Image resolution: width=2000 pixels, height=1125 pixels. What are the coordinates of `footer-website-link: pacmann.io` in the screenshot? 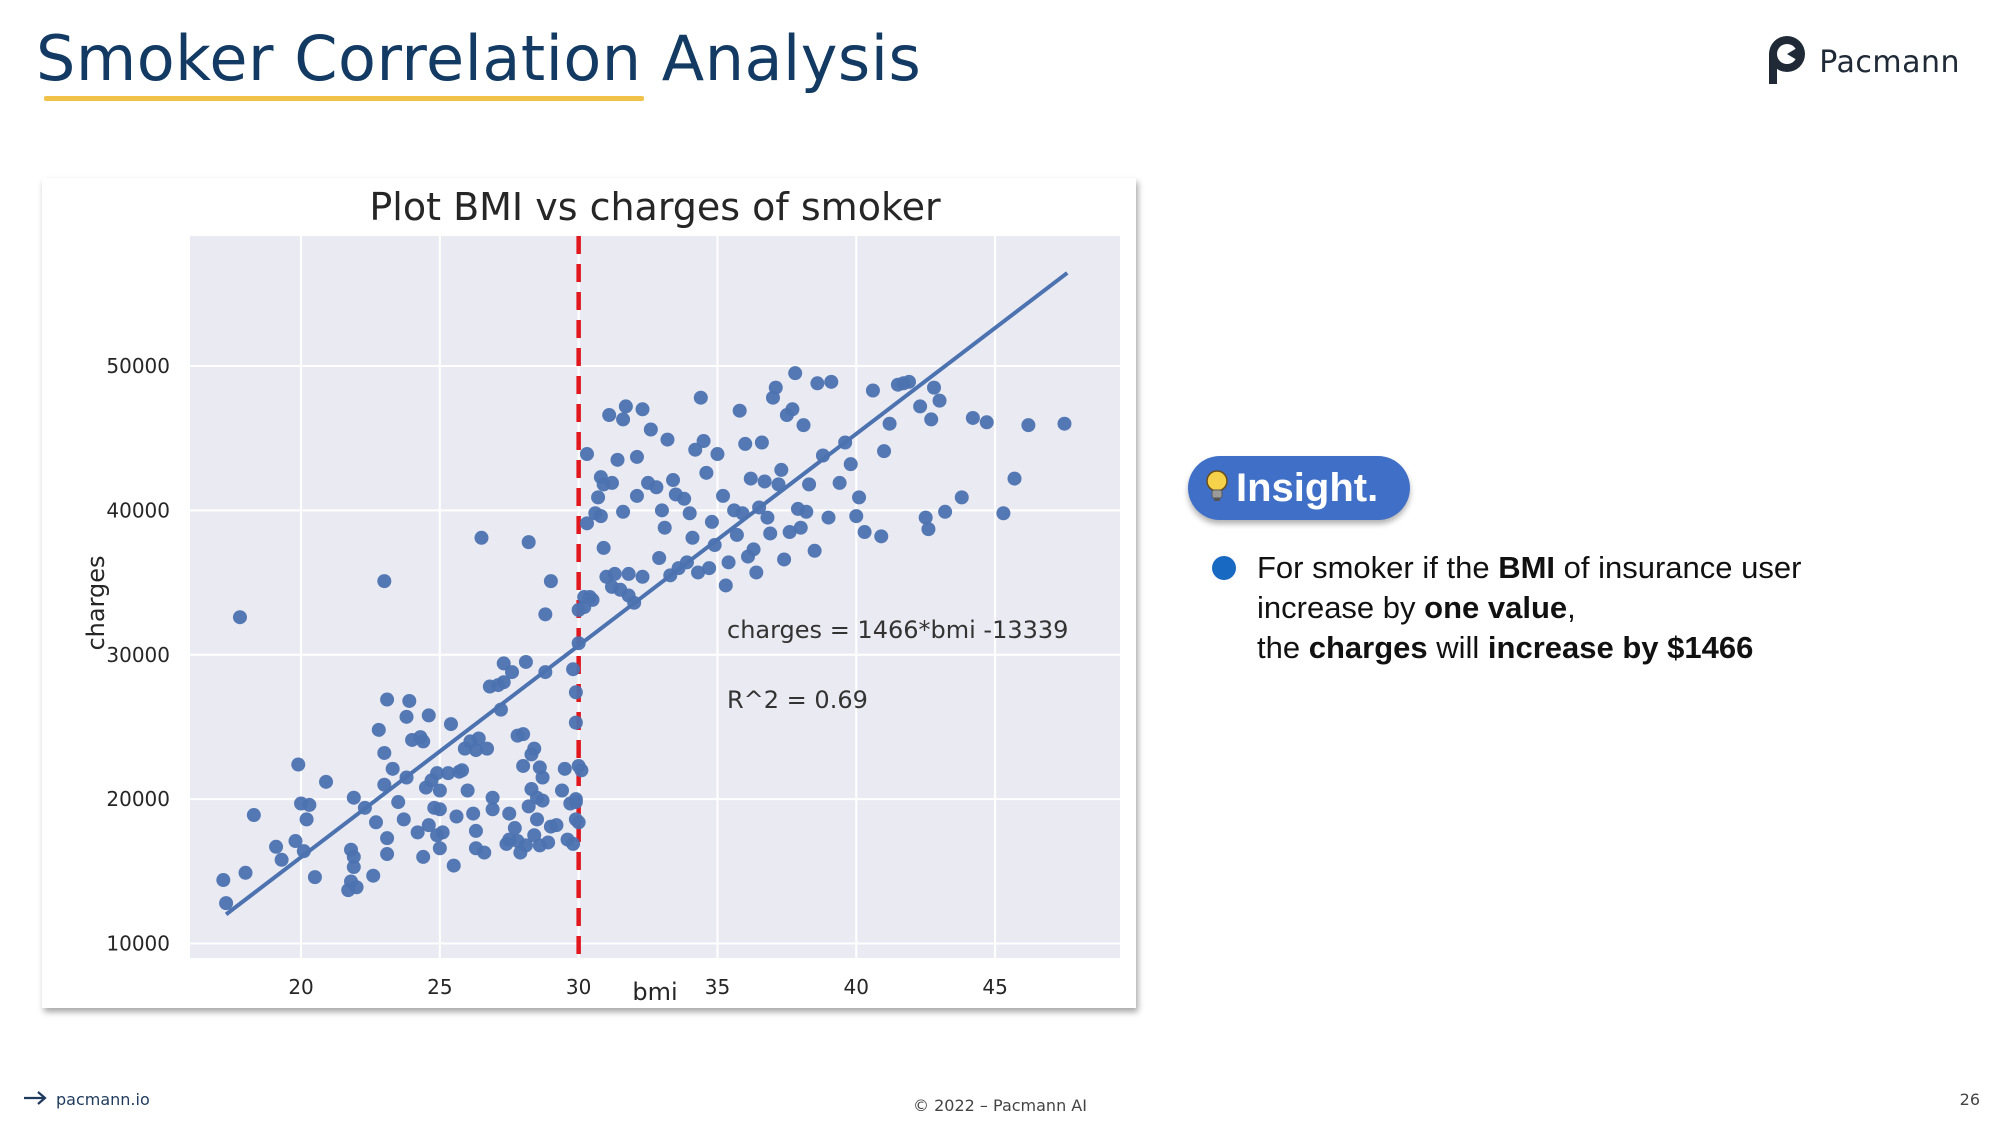 It's located at (87, 1099).